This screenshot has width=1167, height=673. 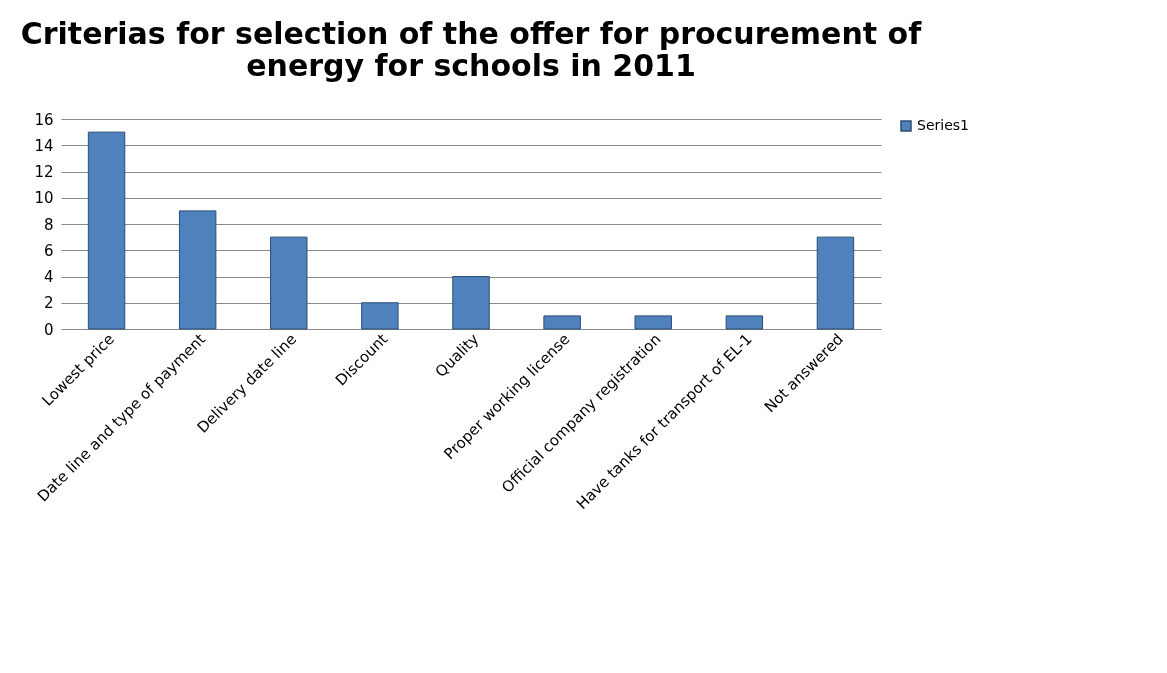 What do you see at coordinates (44, 198) in the screenshot?
I see `y-tick-label: 10` at bounding box center [44, 198].